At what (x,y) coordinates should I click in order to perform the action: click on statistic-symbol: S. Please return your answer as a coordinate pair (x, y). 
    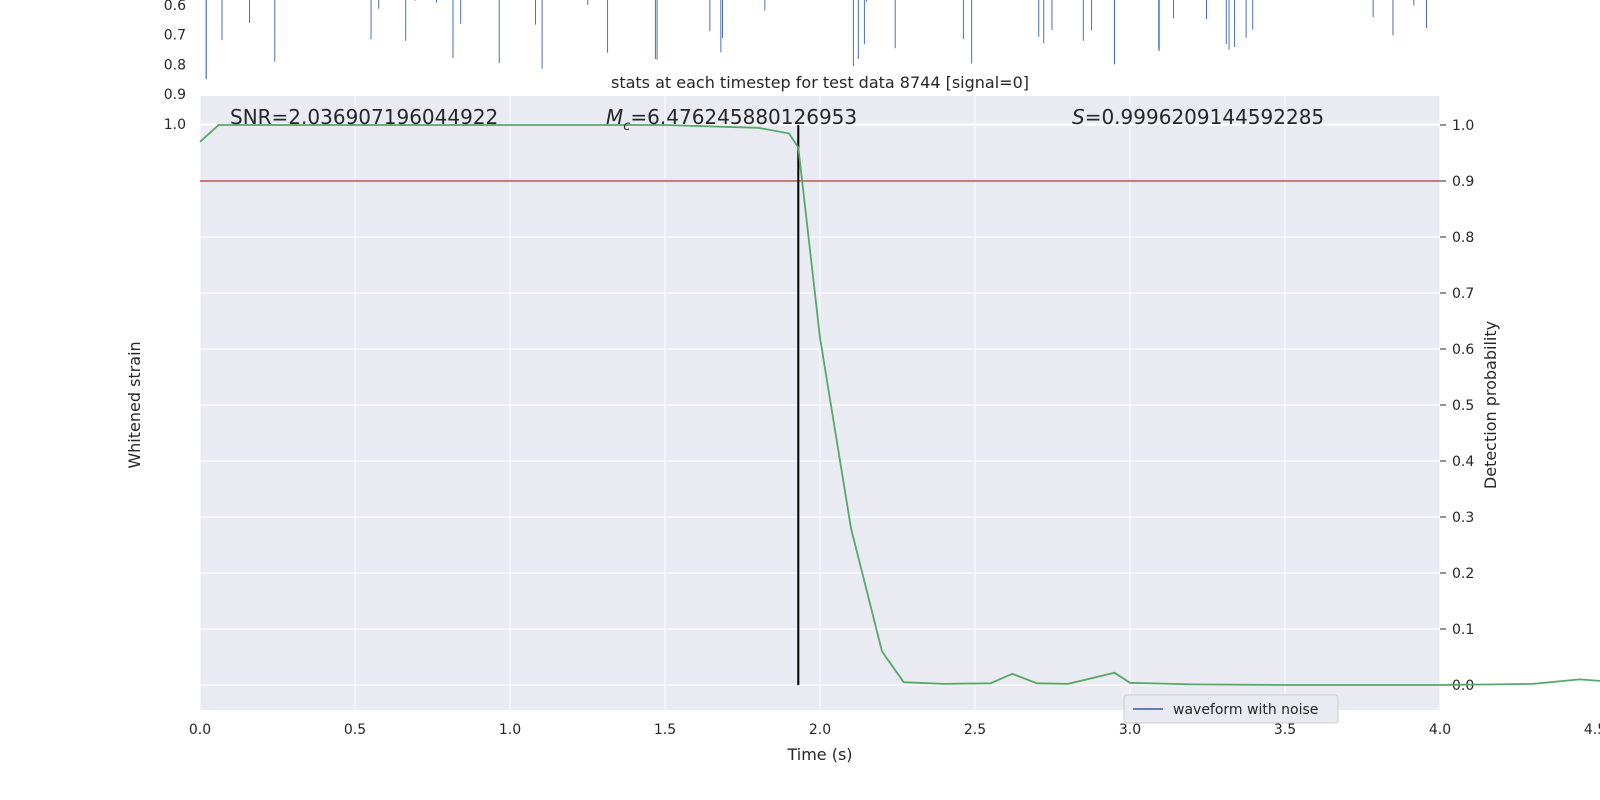
    Looking at the image, I should click on (1078, 117).